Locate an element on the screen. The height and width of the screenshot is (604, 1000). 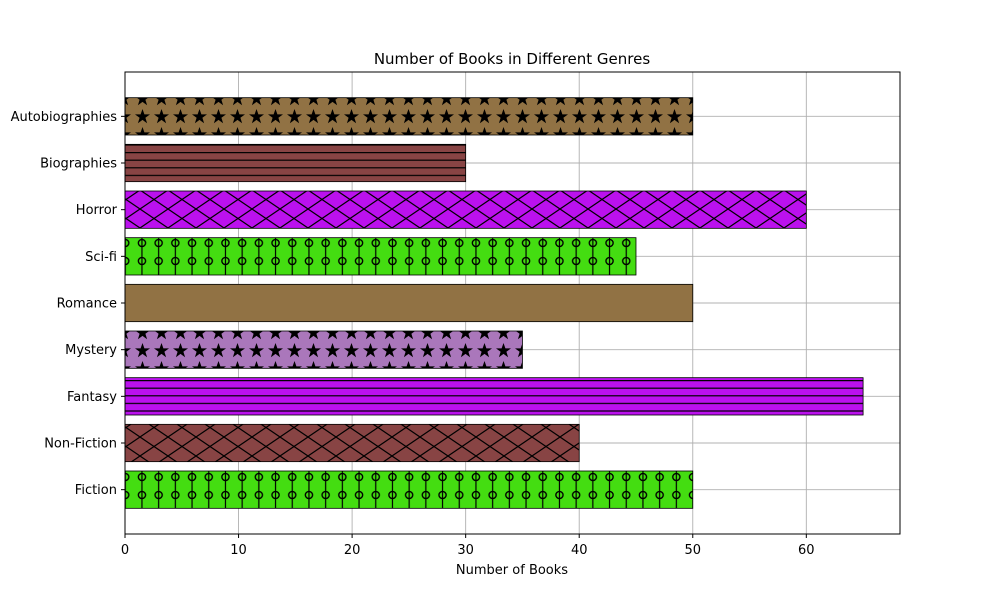
y-tick-label: Fiction is located at coordinates (96, 490).